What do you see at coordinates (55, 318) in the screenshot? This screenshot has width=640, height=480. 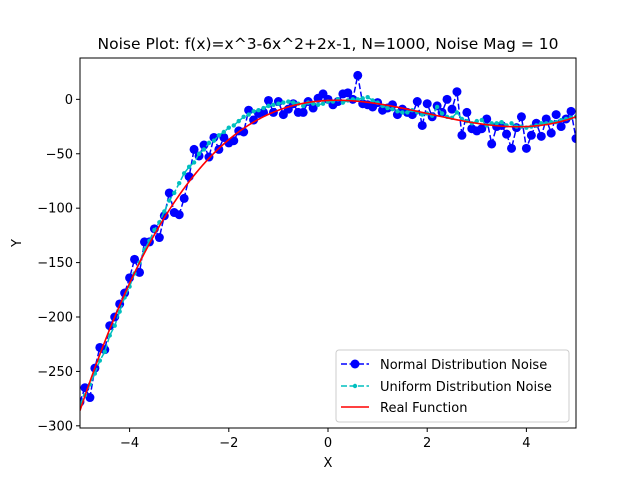 I see `y-tick-label: −200` at bounding box center [55, 318].